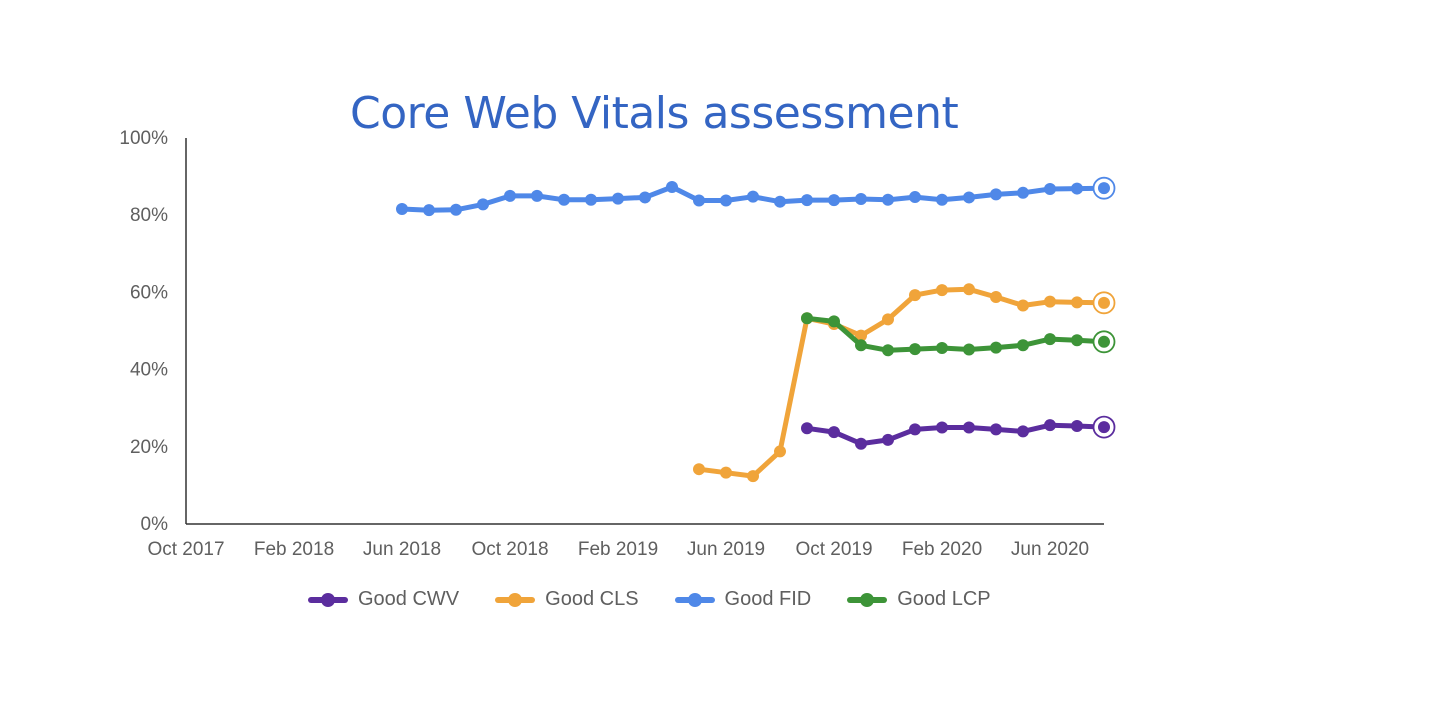  What do you see at coordinates (667, 599) in the screenshot?
I see `chart-legend: Good CWV Good CLS Good FID Good LCP` at bounding box center [667, 599].